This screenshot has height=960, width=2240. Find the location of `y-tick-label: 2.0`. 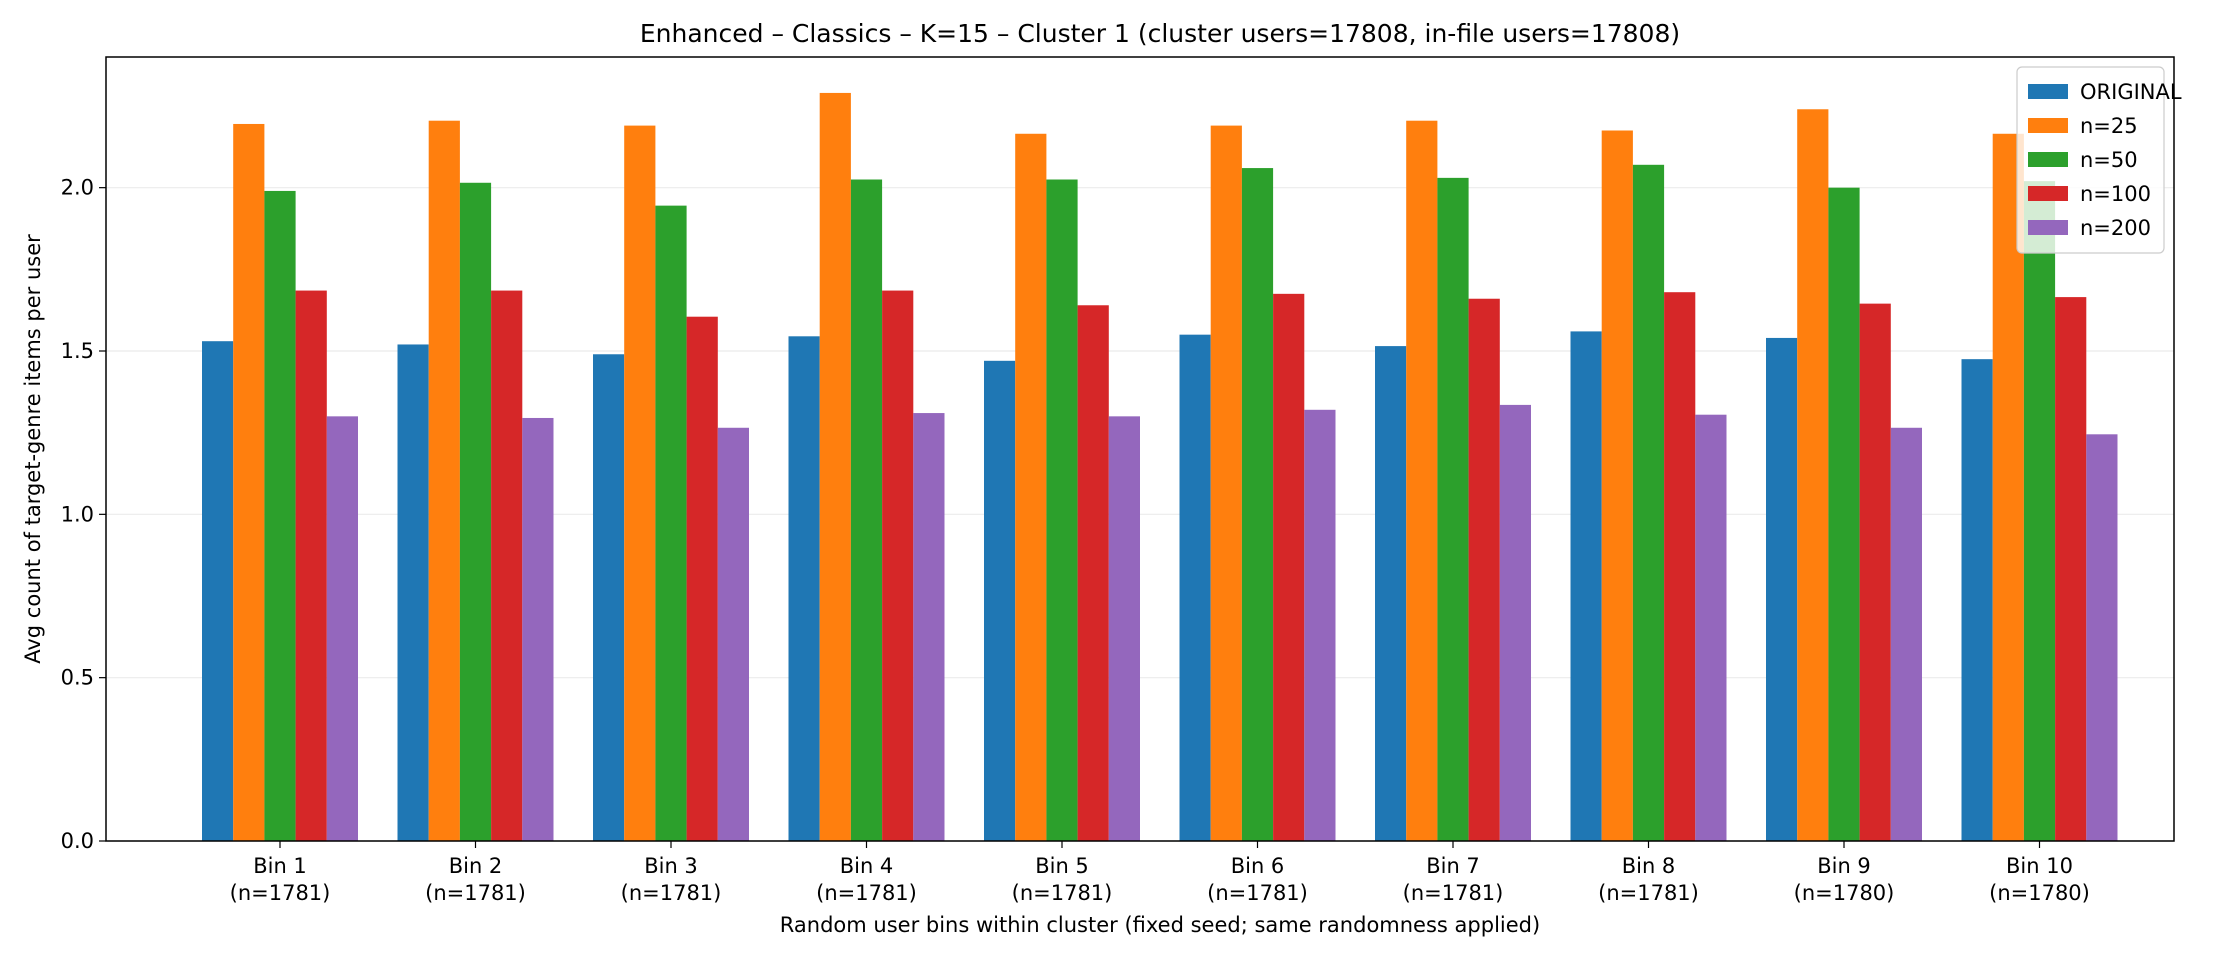

y-tick-label: 2.0 is located at coordinates (77, 188).